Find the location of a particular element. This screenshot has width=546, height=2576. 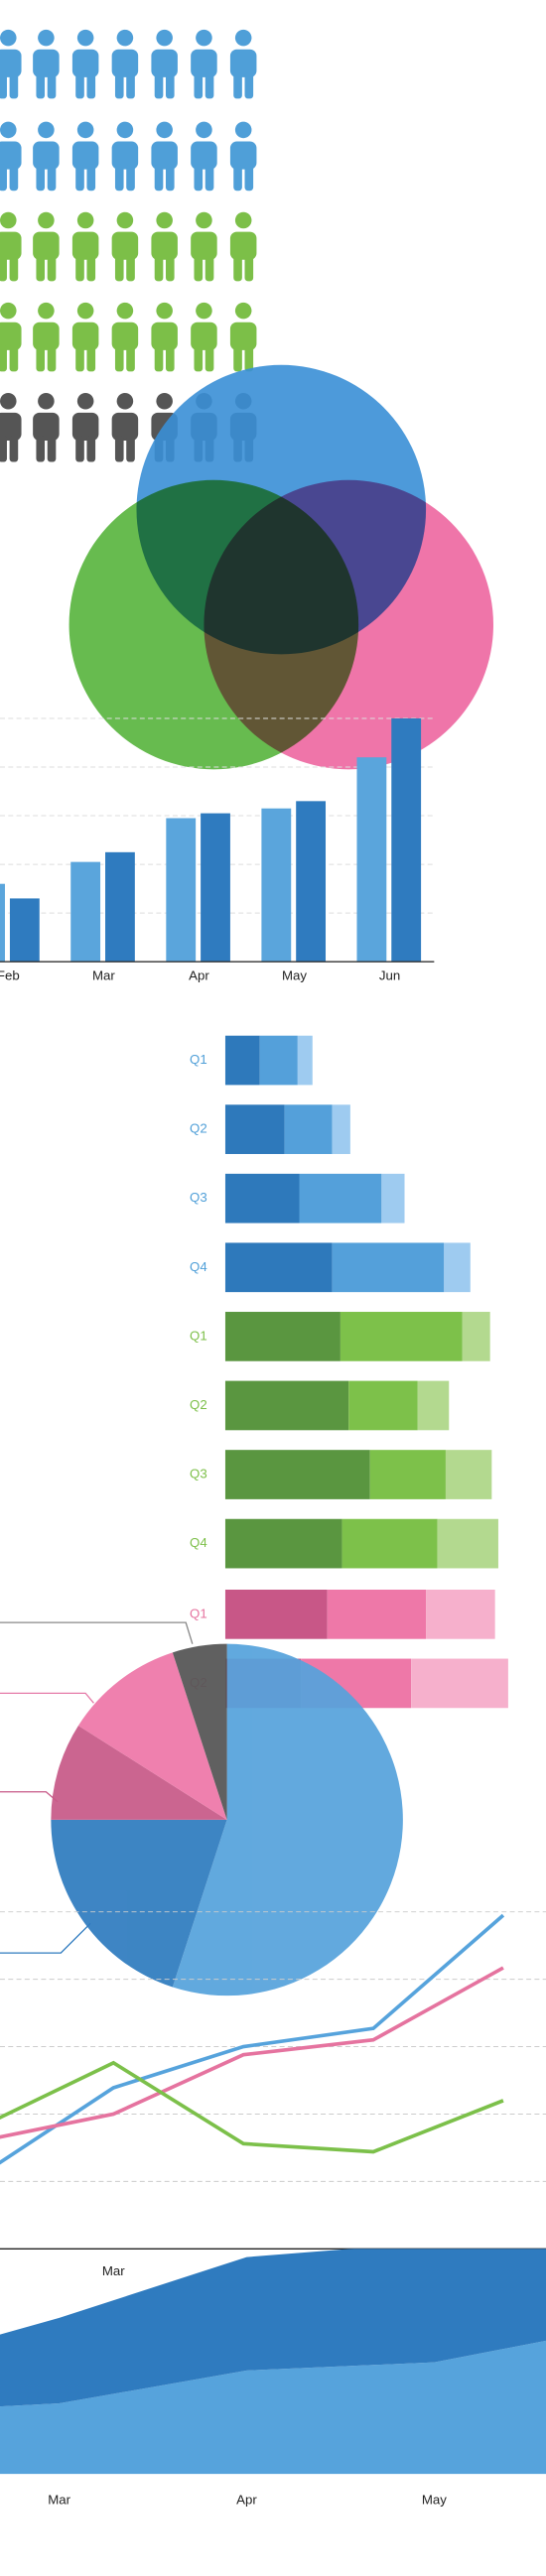

y-tick-label: Q2 is located at coordinates (198, 1405).